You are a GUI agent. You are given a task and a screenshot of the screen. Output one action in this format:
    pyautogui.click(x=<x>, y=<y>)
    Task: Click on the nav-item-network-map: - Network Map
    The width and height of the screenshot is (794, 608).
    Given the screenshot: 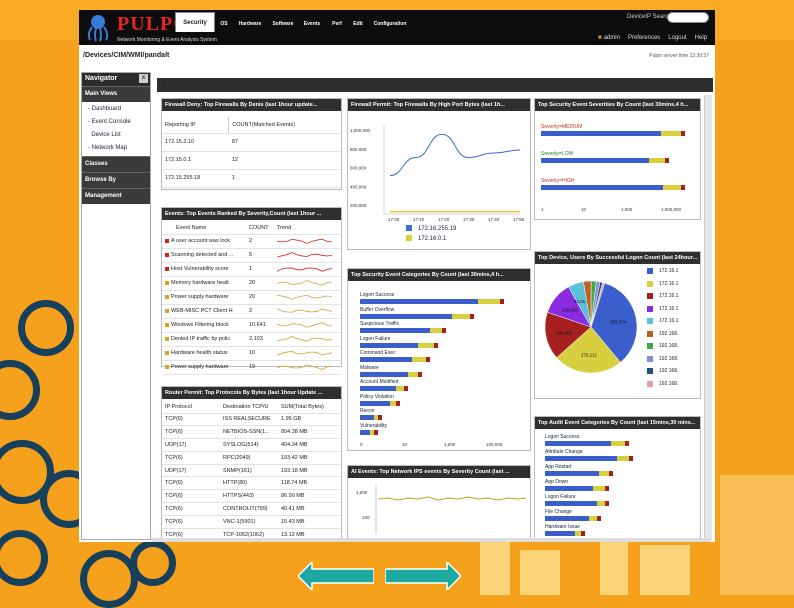 What is the action you would take?
    pyautogui.click(x=108, y=148)
    